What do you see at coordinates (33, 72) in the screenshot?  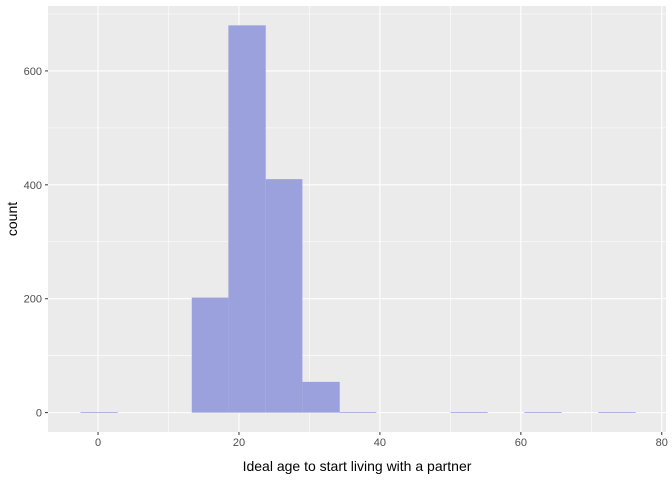 I see `y-tick-label: 600` at bounding box center [33, 72].